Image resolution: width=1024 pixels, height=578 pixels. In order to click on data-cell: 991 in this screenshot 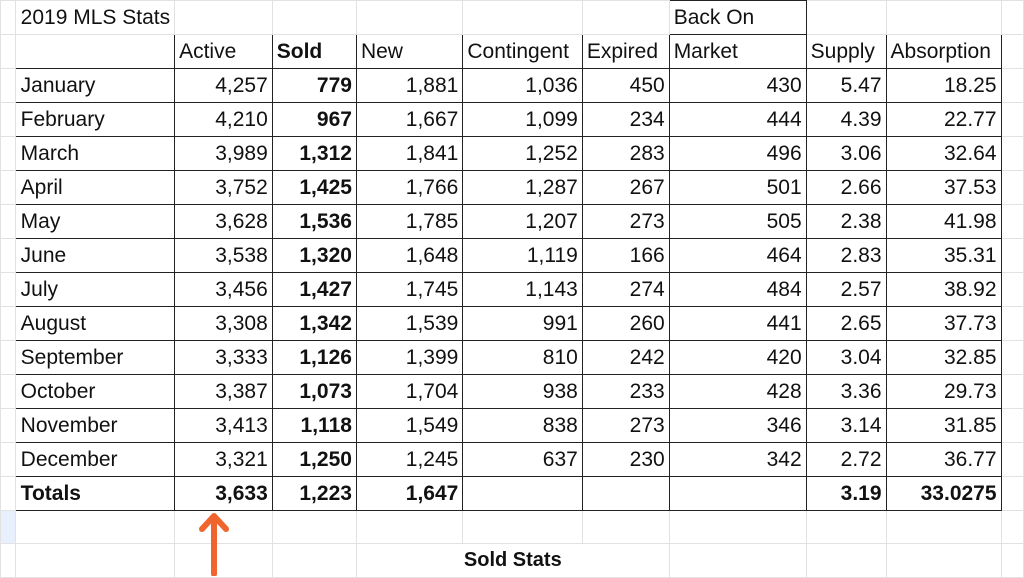, I will do `click(522, 323)`.